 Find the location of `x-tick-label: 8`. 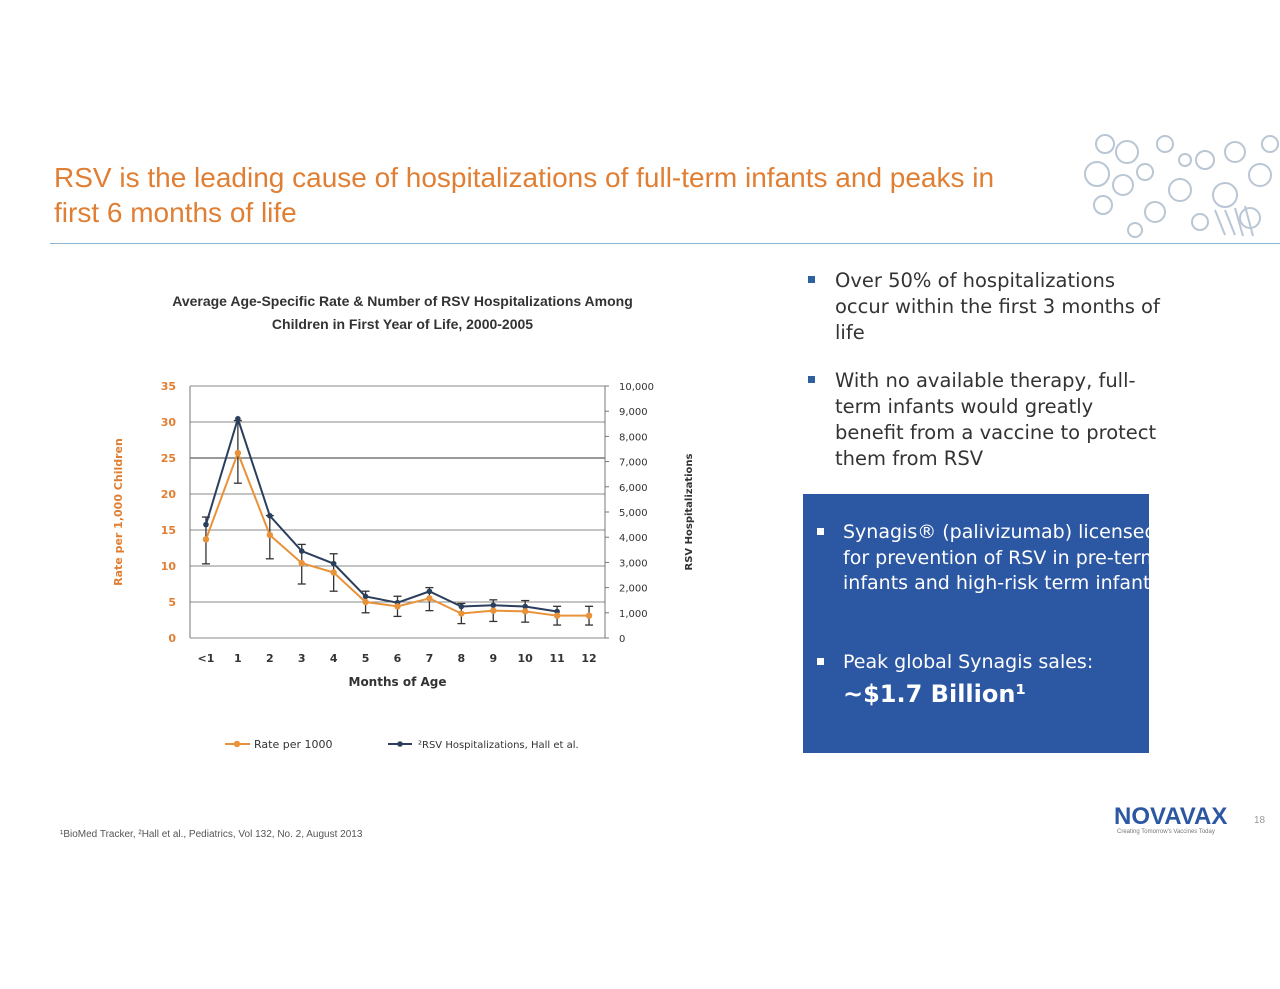

x-tick-label: 8 is located at coordinates (462, 658).